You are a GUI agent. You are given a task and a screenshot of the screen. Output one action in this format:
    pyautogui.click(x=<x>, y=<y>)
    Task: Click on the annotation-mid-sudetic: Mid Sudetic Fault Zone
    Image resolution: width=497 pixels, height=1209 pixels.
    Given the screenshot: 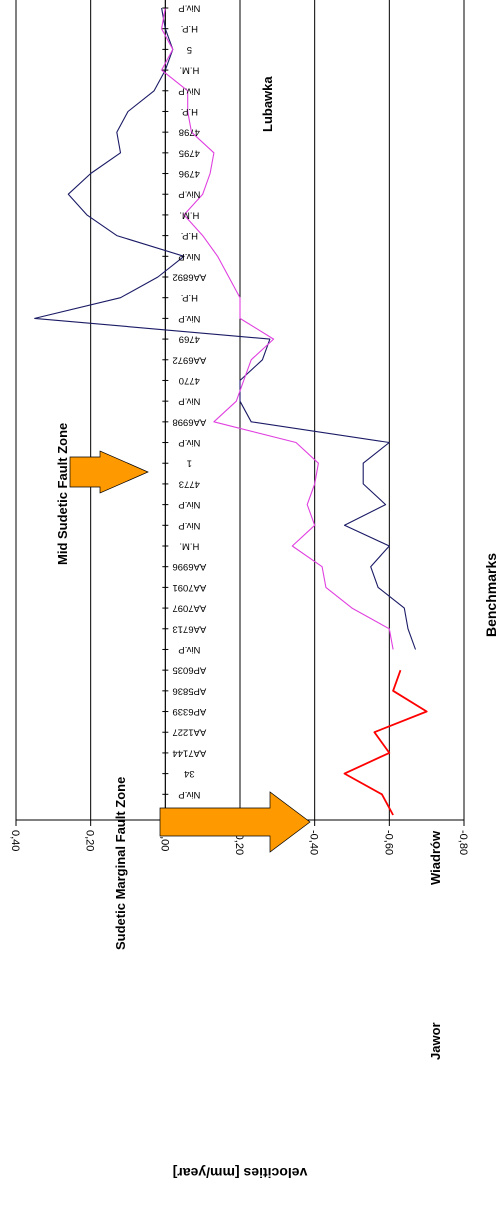 What is the action you would take?
    pyautogui.click(x=62, y=494)
    